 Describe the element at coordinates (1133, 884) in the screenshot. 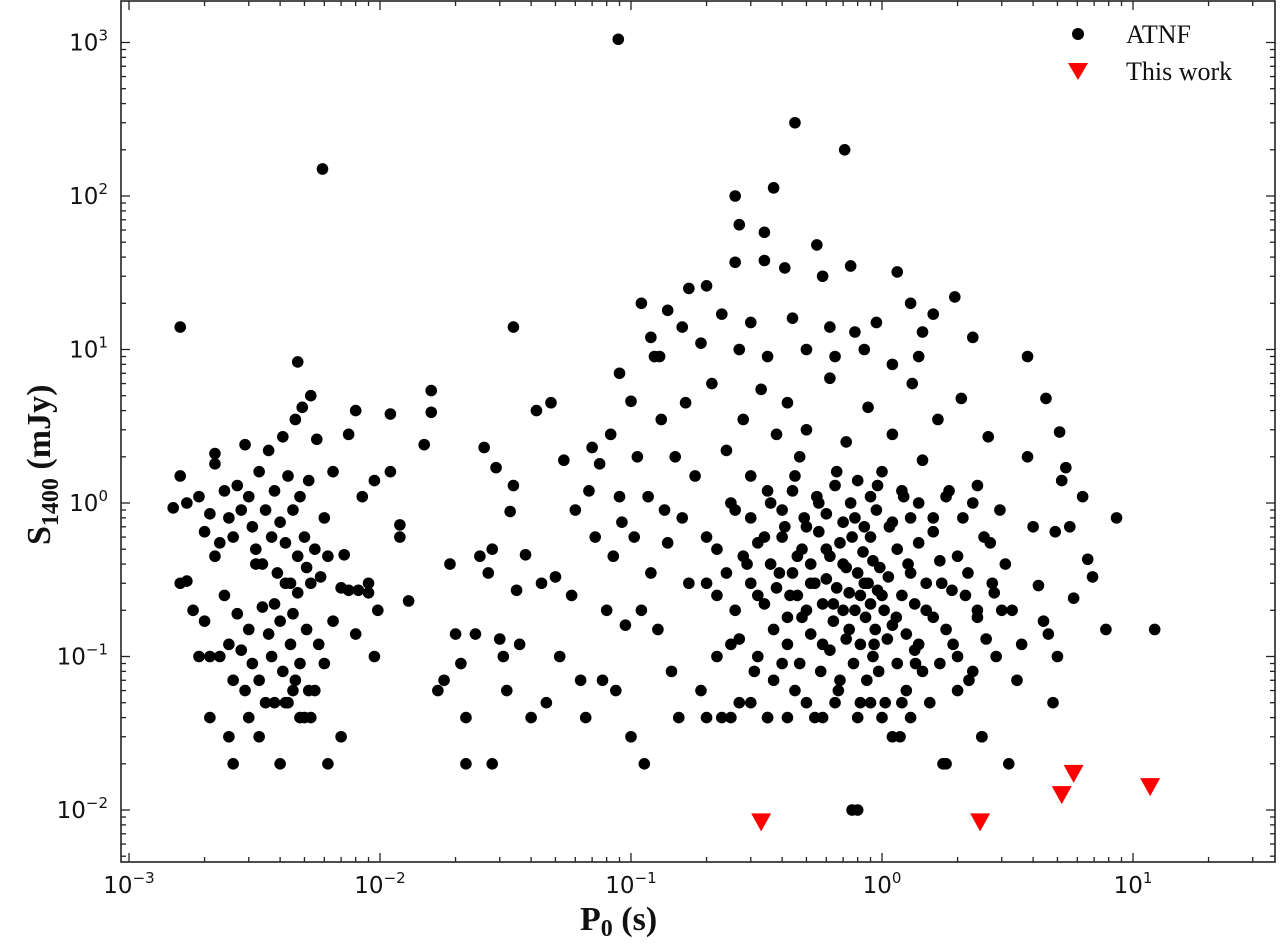

I see `x-tick-label: 10¹` at that location.